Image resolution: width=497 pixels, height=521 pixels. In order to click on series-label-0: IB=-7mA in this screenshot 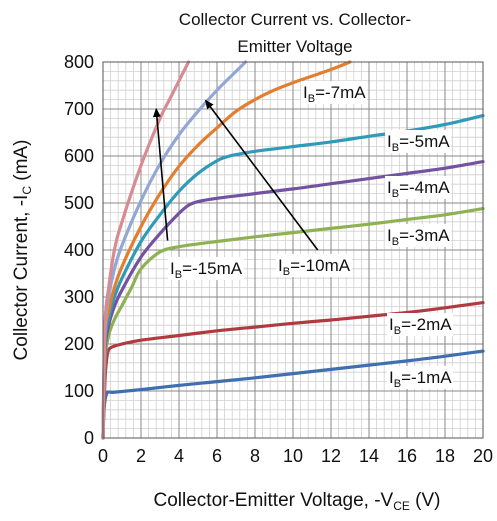, I will do `click(334, 93)`.